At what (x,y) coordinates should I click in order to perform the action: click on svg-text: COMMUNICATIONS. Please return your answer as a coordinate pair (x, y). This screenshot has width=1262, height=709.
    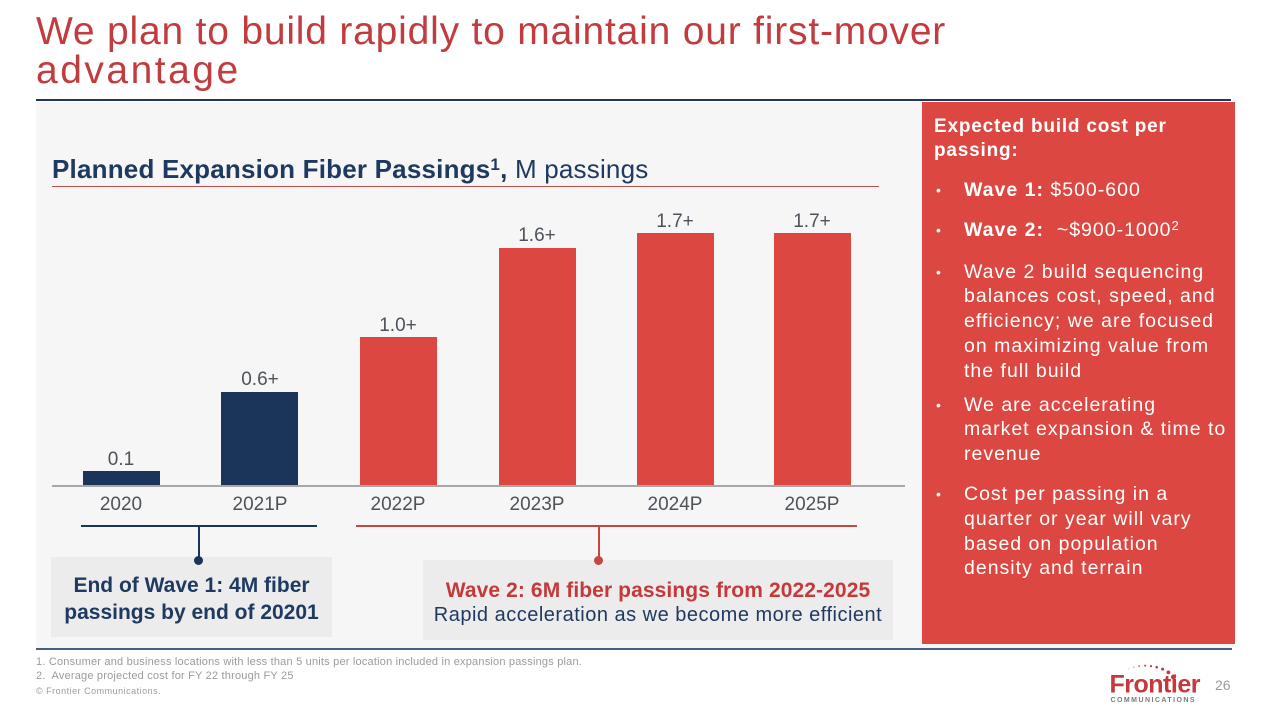
    Looking at the image, I should click on (1154, 700).